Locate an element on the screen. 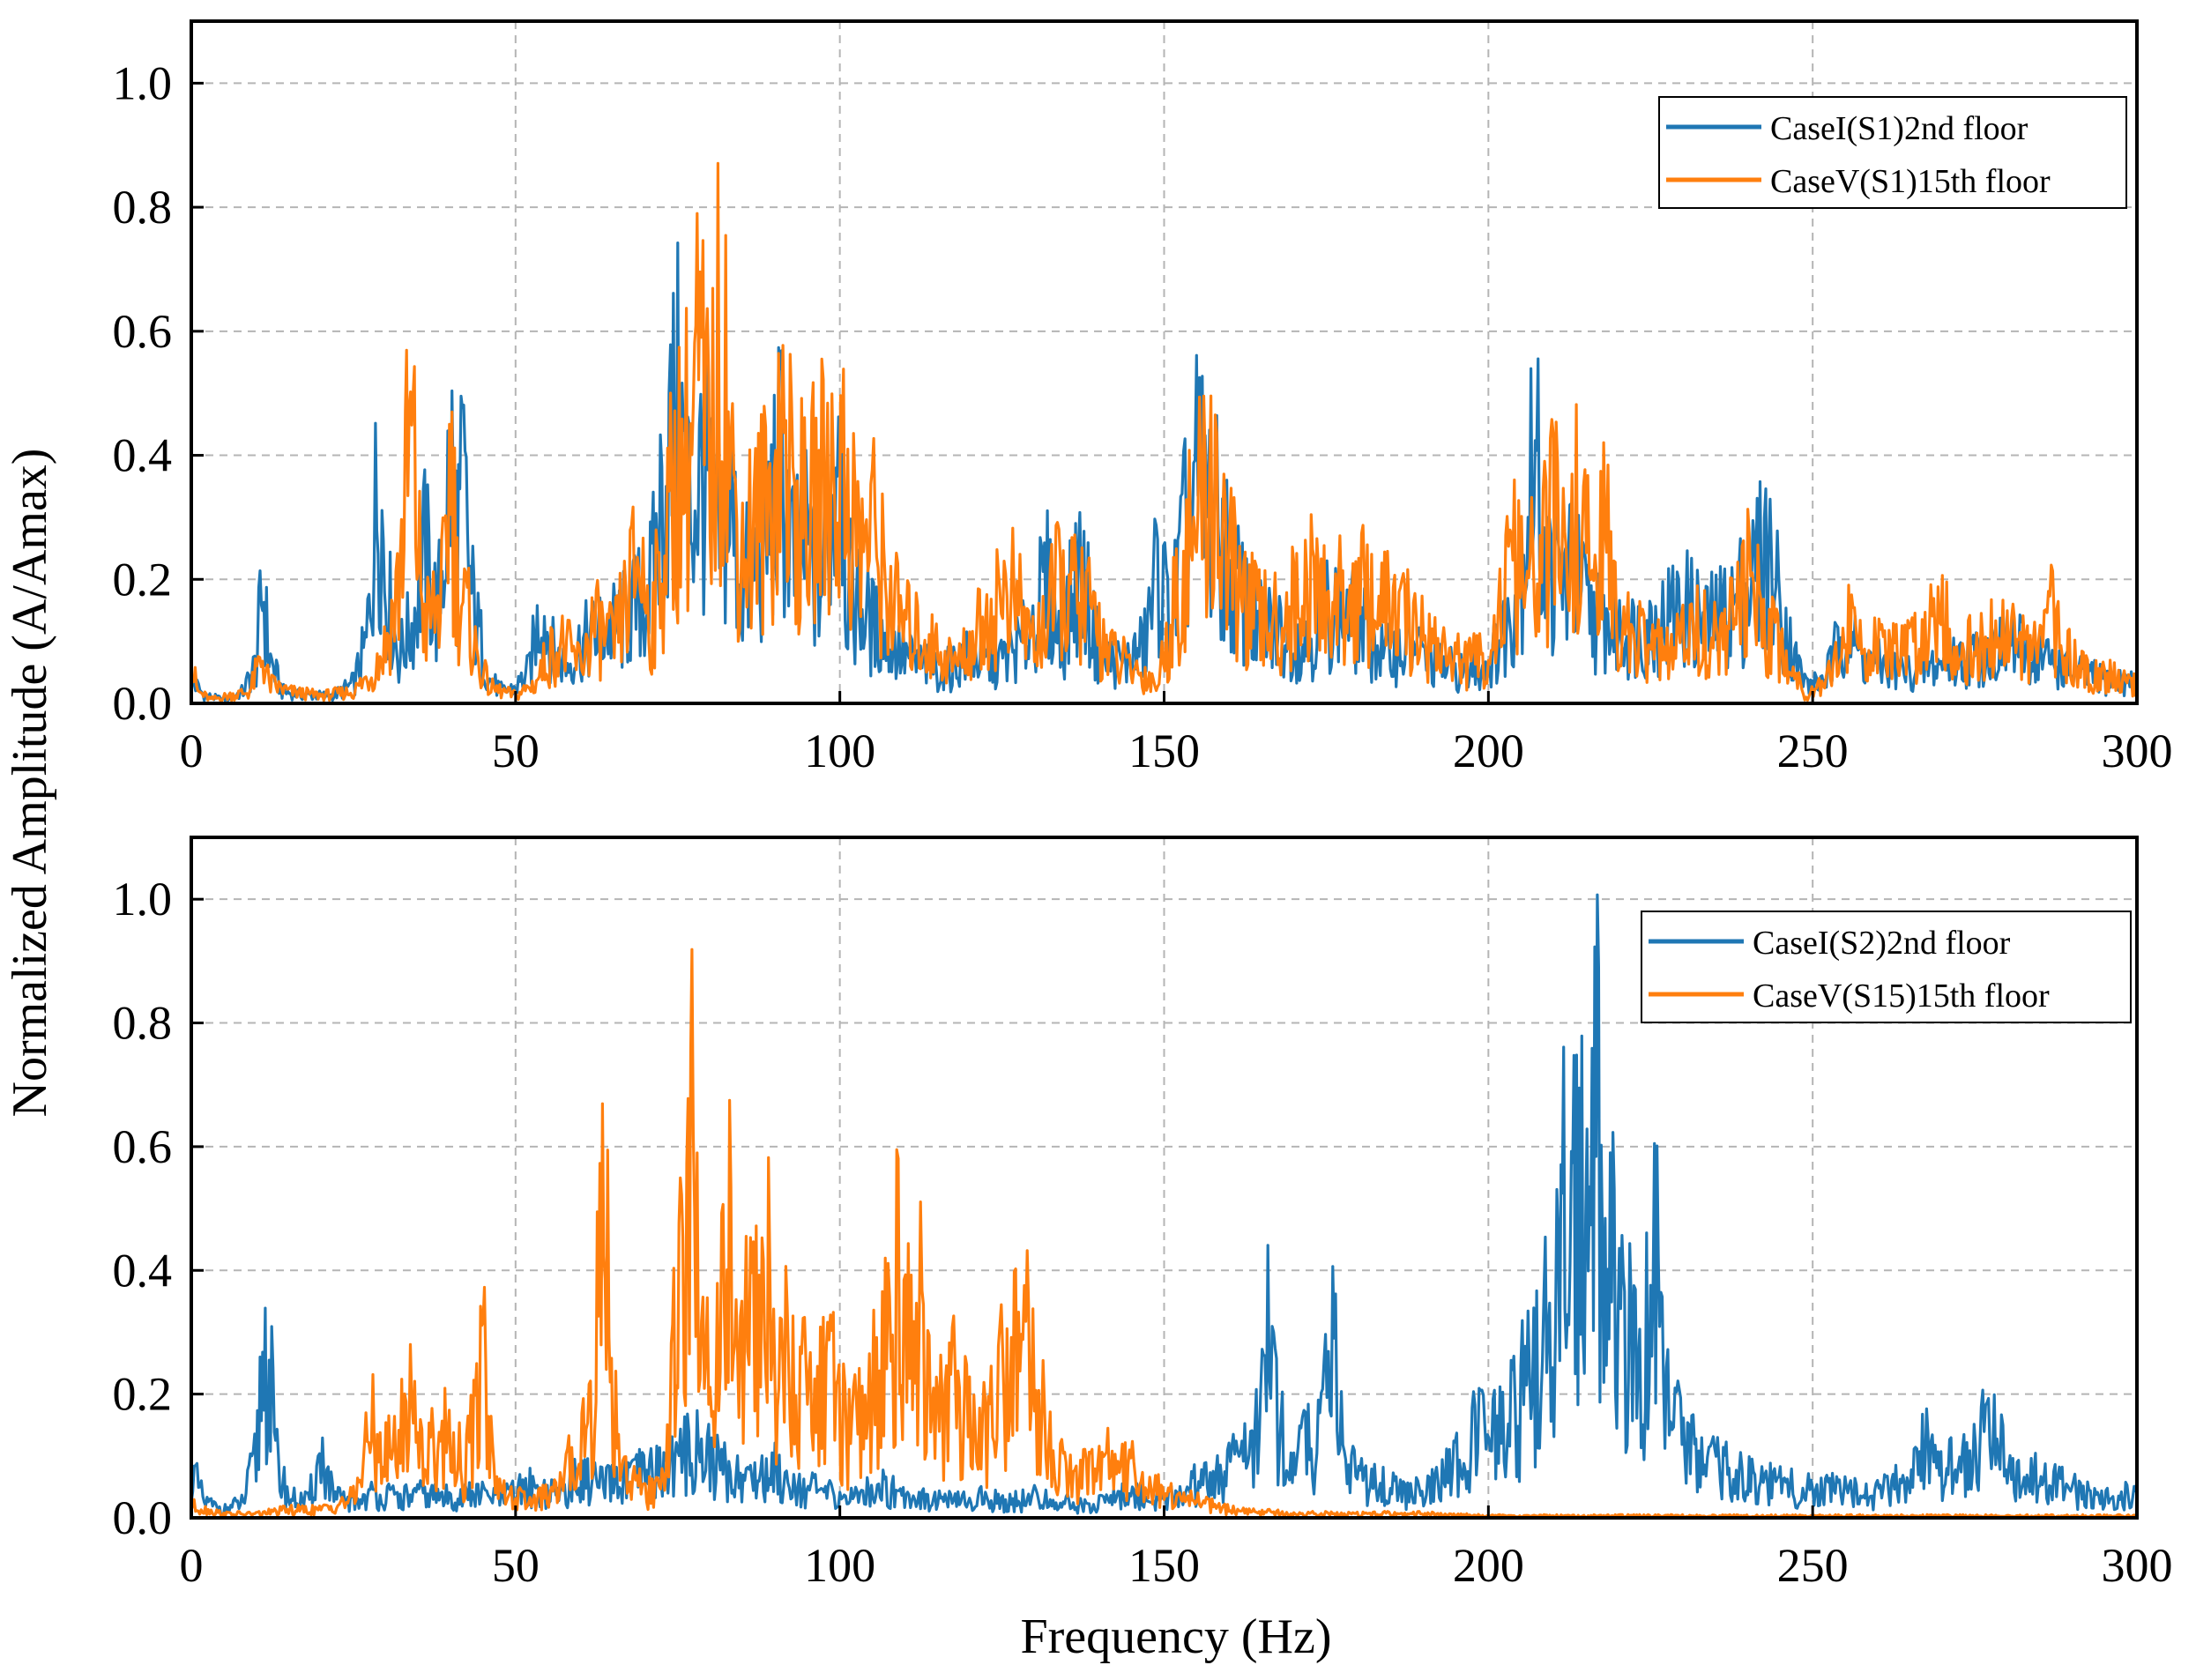 This screenshot has width=2196, height=1680. legend-label-1: CaseI(S1)2nd floor is located at coordinates (1899, 128).